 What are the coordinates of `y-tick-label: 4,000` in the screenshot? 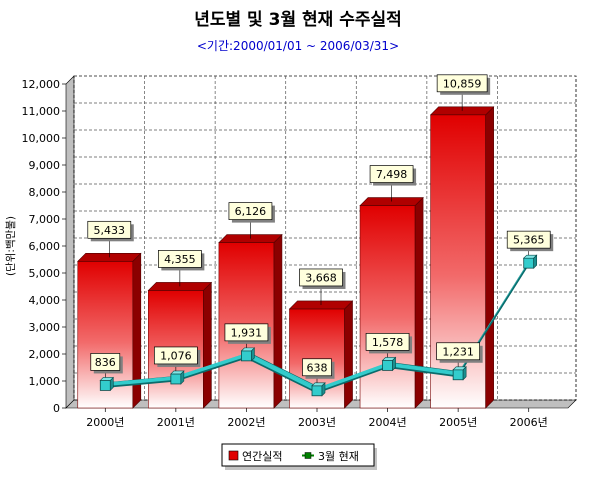 It's located at (45, 300).